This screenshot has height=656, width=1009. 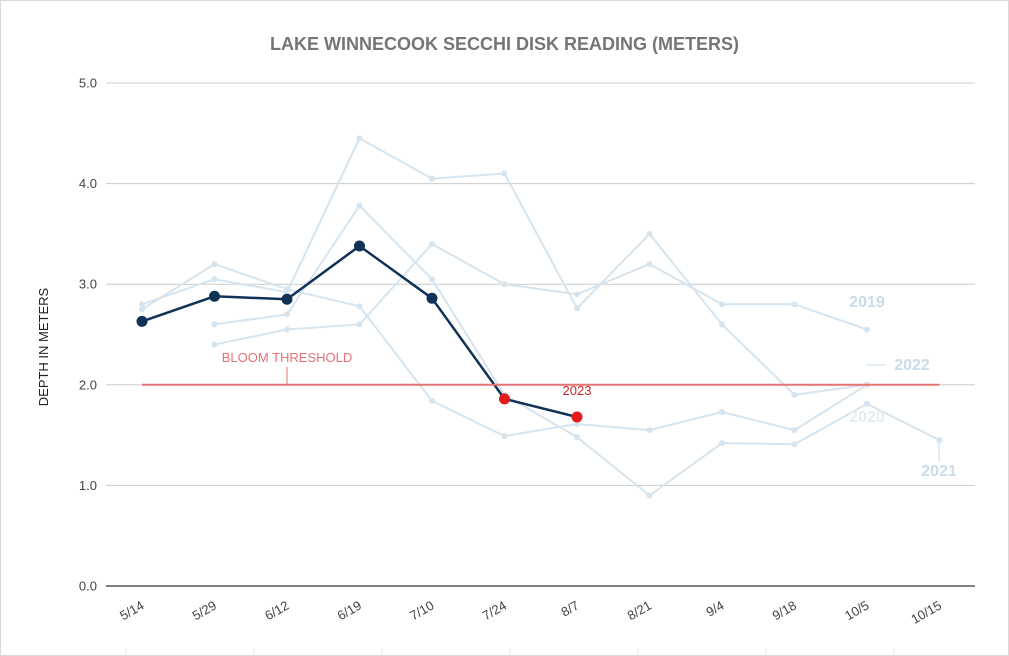 I want to click on x-tick-label: 10/5, so click(x=856, y=611).